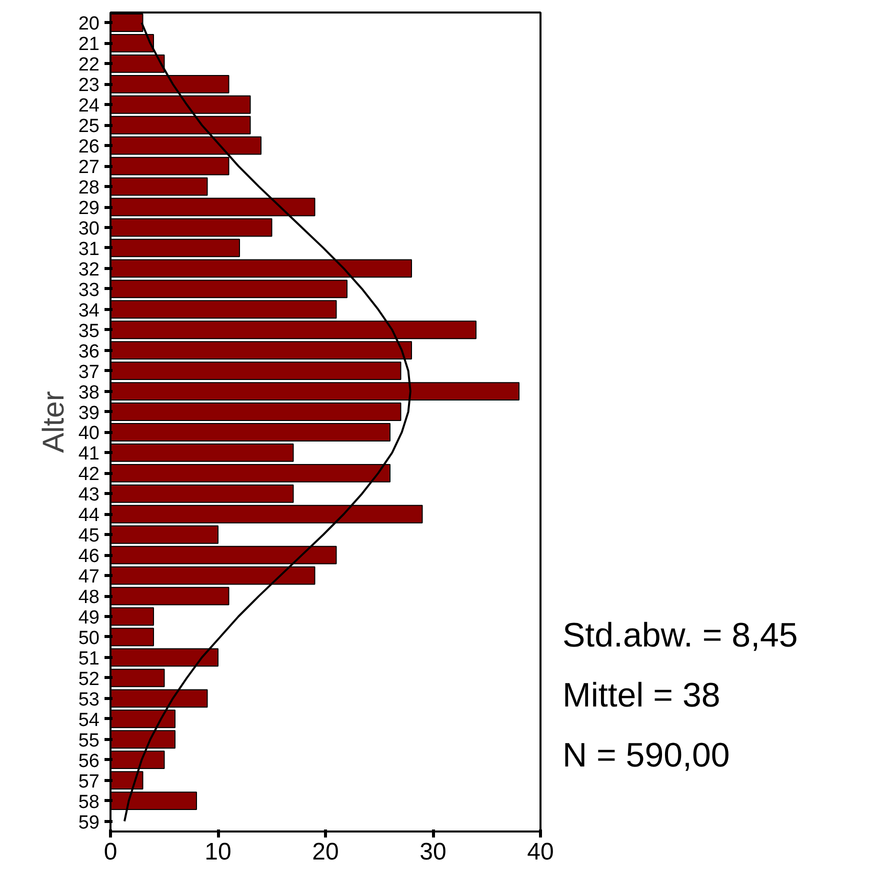  Describe the element at coordinates (218, 852) in the screenshot. I see `x-tick-label: 10` at that location.